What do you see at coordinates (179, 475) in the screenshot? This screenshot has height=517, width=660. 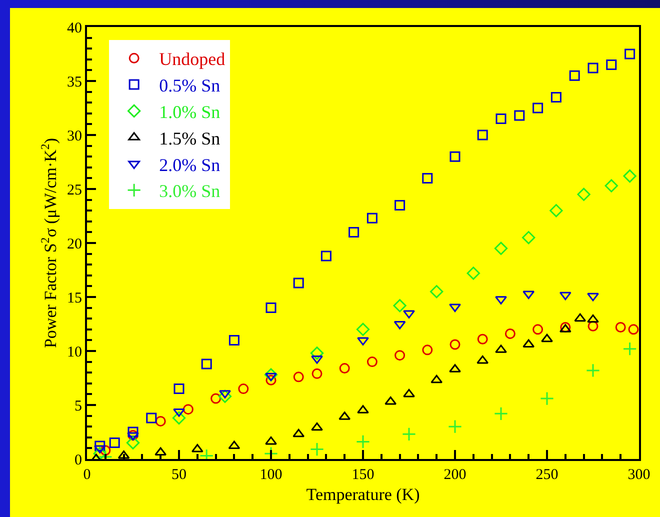 I see `x-tick-label: 50` at bounding box center [179, 475].